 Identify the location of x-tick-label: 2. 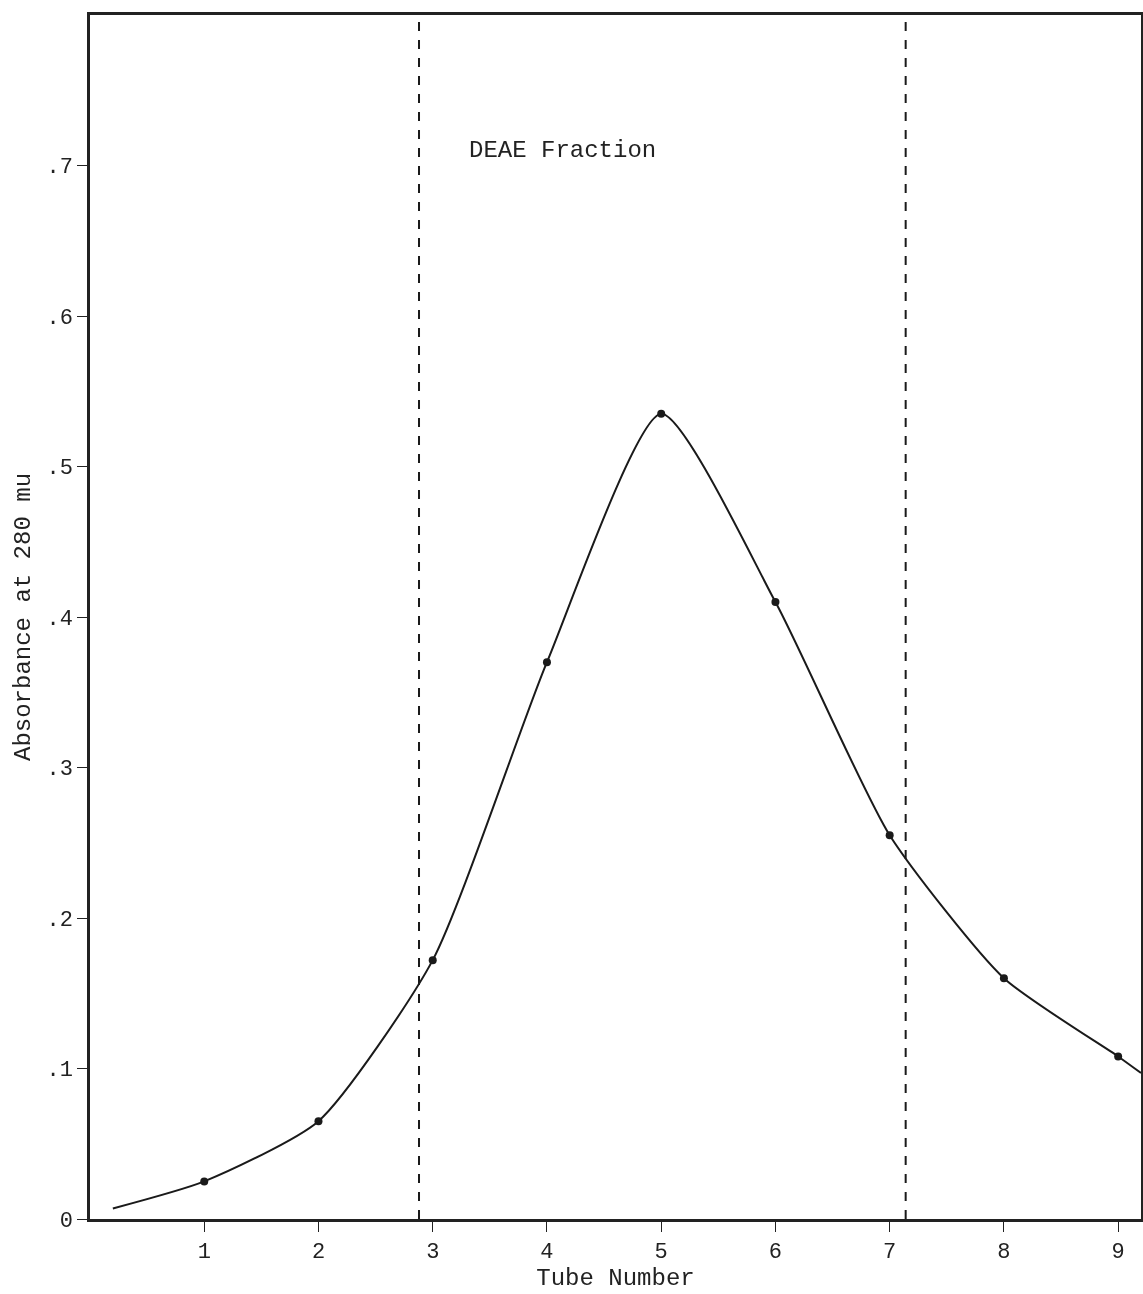
(318, 1253).